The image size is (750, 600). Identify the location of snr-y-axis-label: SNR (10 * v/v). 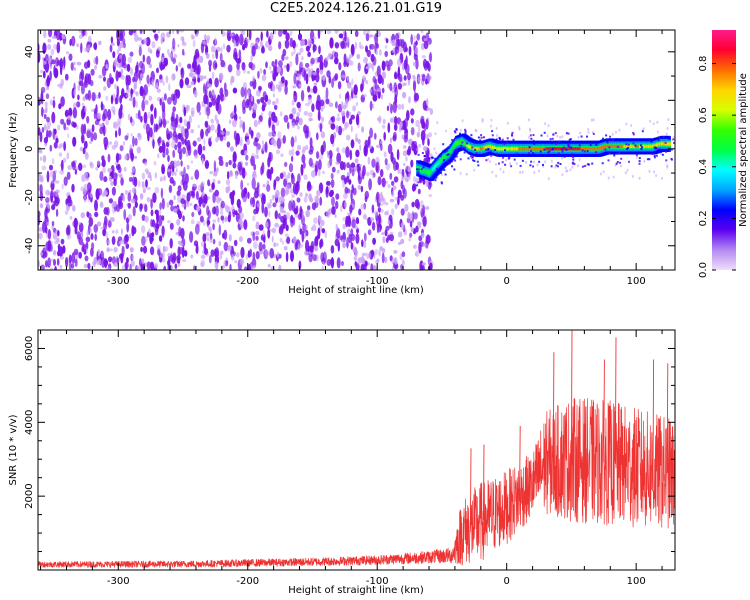
(13, 449).